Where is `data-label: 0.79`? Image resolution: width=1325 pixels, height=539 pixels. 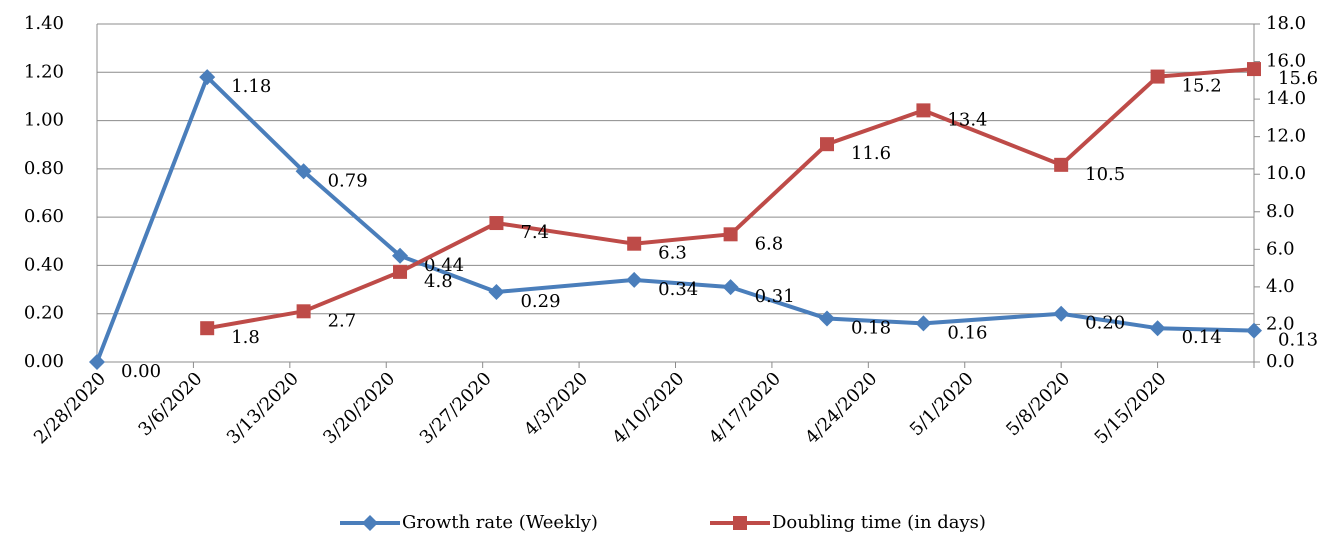 data-label: 0.79 is located at coordinates (348, 180).